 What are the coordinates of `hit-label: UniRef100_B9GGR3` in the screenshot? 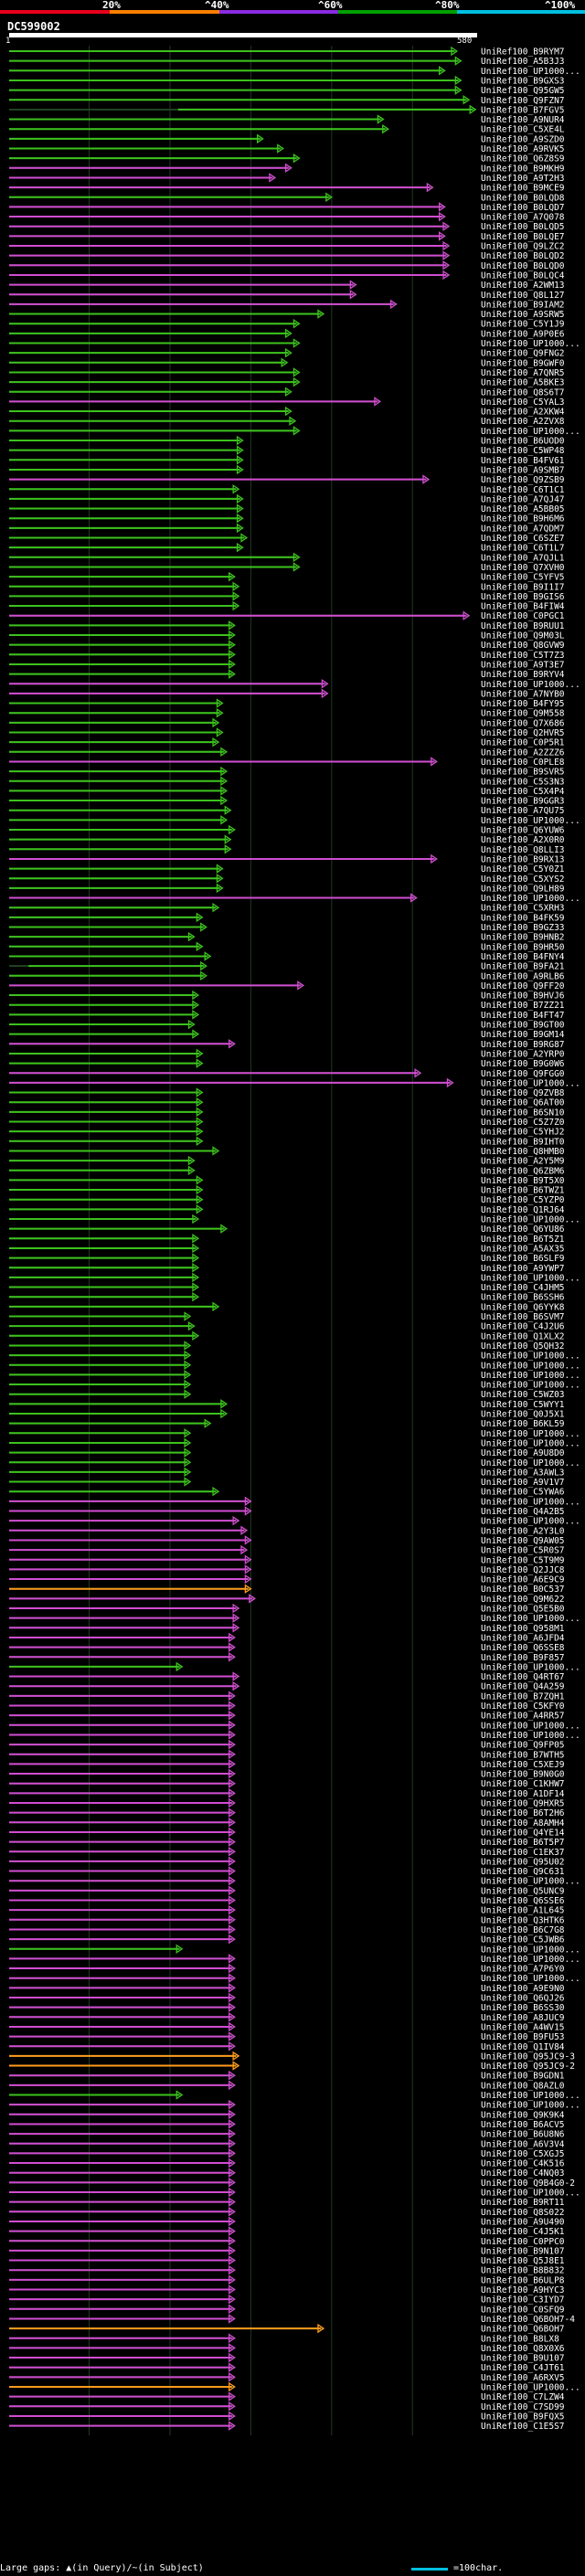 It's located at (523, 802).